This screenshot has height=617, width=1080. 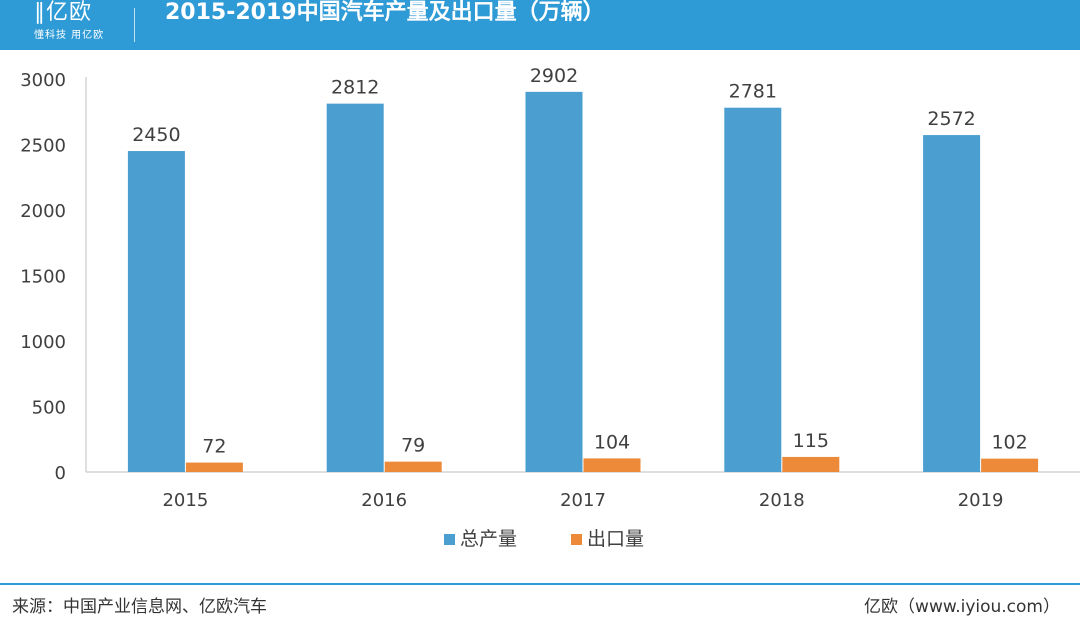 I want to click on legend-swatch-export, so click(x=576, y=539).